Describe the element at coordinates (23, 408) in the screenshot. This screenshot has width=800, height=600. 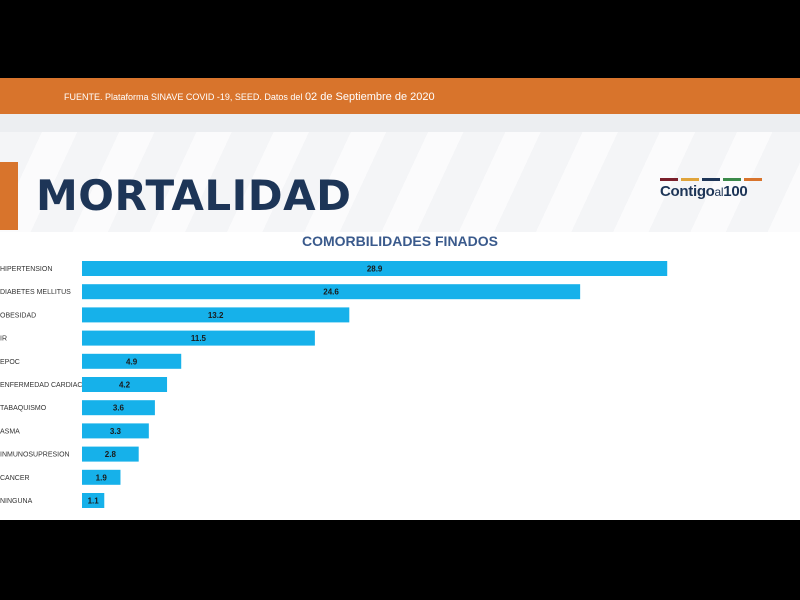
I see `category-label: TABAQUISMO` at that location.